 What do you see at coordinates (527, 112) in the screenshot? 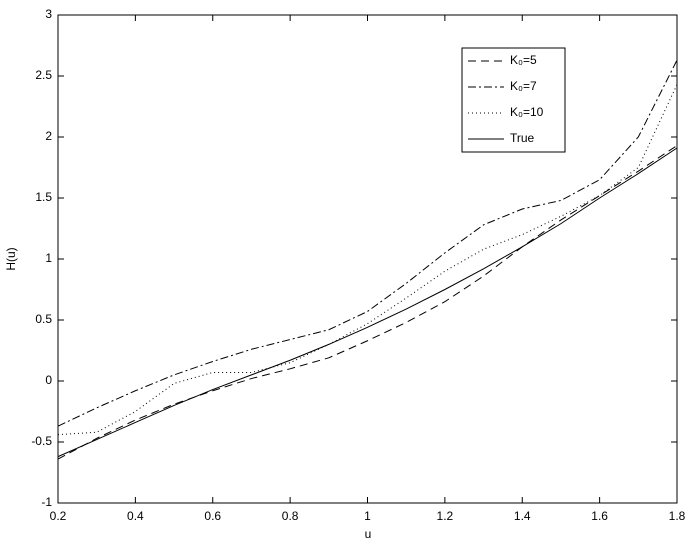
I see `legend-label: K₀=10` at bounding box center [527, 112].